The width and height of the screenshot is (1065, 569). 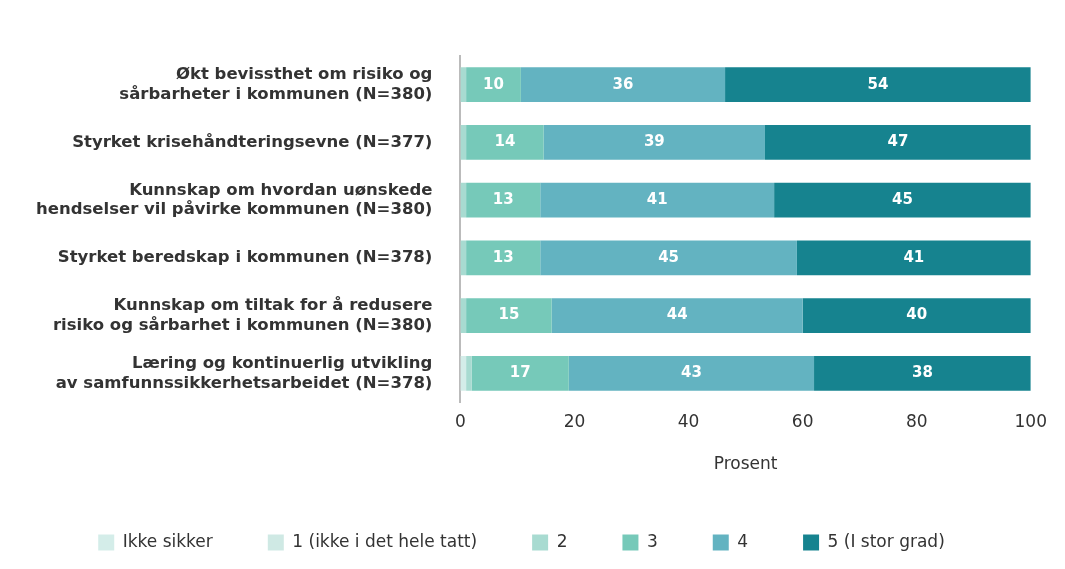 I want to click on data-label: 10, so click(x=493, y=83).